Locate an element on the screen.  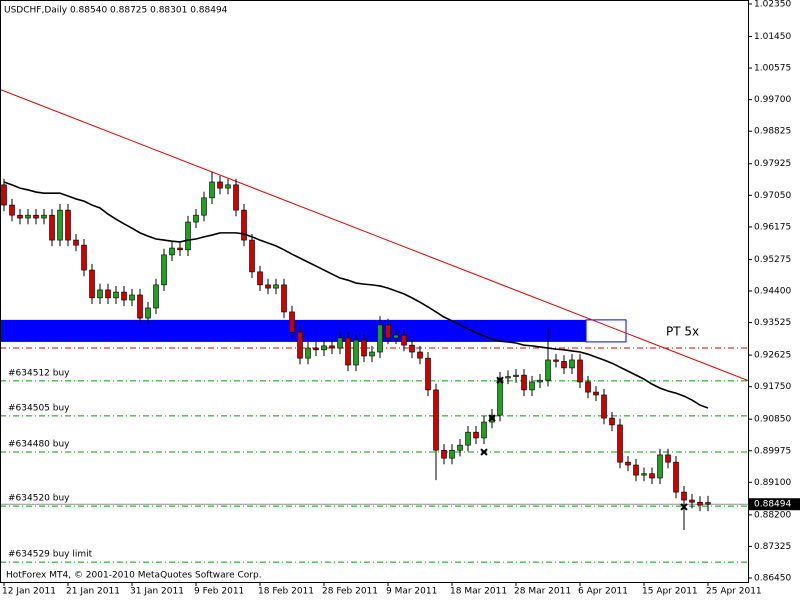
last-price-label: 0.88494 is located at coordinates (772, 505).